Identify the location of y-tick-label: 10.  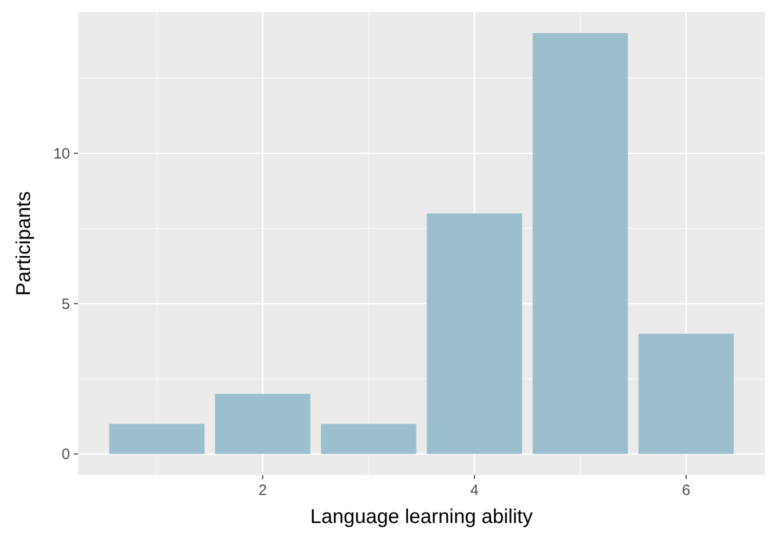
(61, 154).